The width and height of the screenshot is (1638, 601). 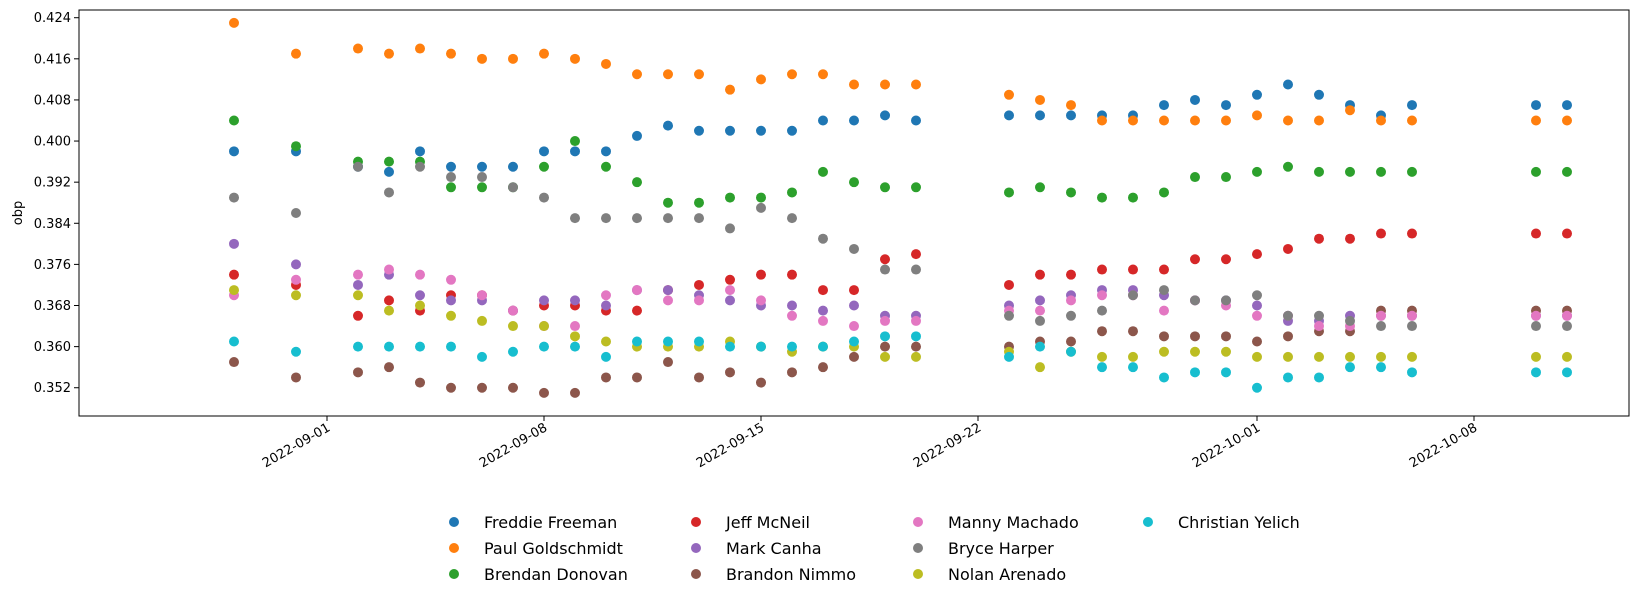 What do you see at coordinates (52, 183) in the screenshot?
I see `y-tick-label: 0.392` at bounding box center [52, 183].